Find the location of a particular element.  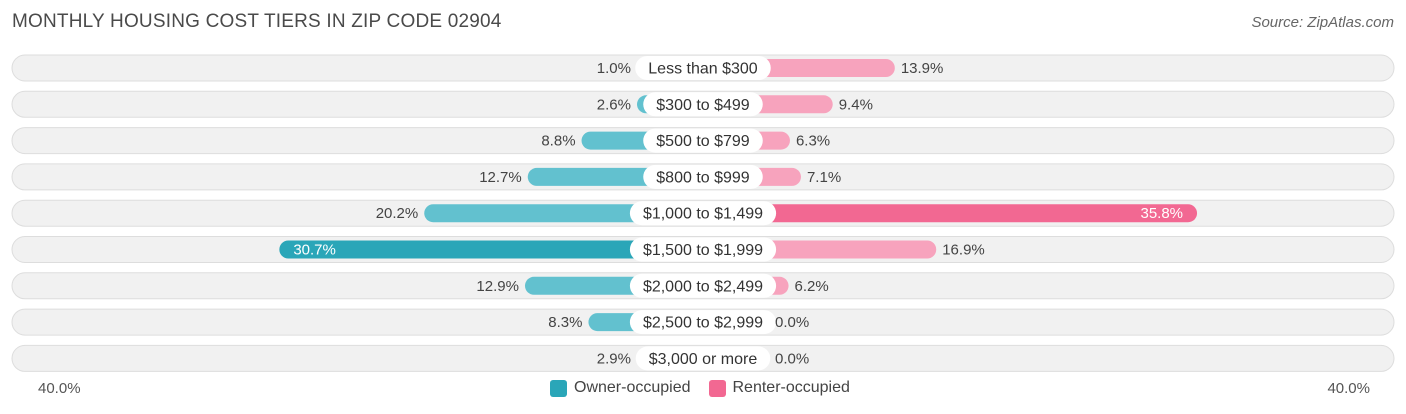

owner-value-label: 12.7% is located at coordinates (500, 177).